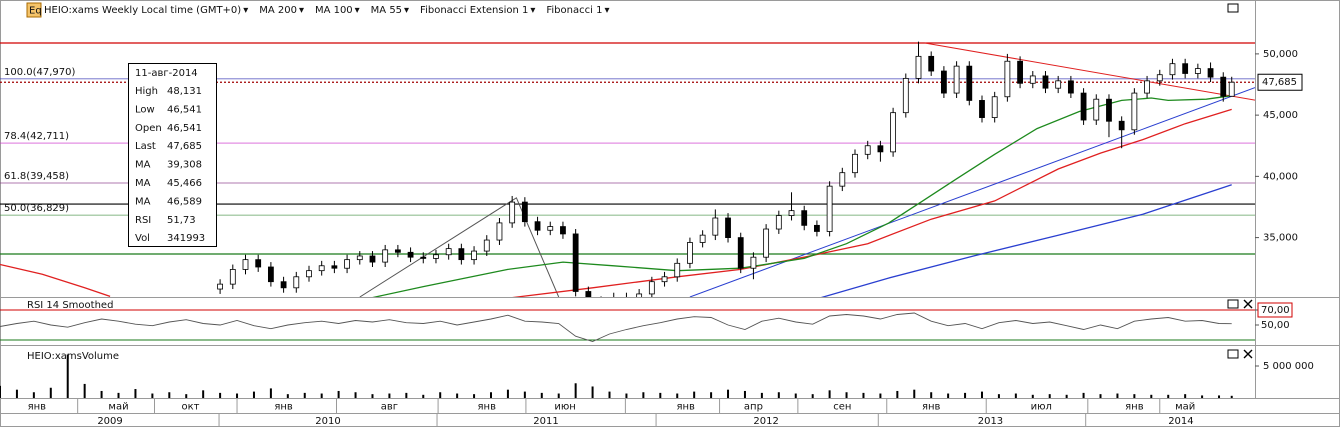 Image resolution: width=1340 pixels, height=427 pixels. I want to click on level-box, so click(1275, 310).